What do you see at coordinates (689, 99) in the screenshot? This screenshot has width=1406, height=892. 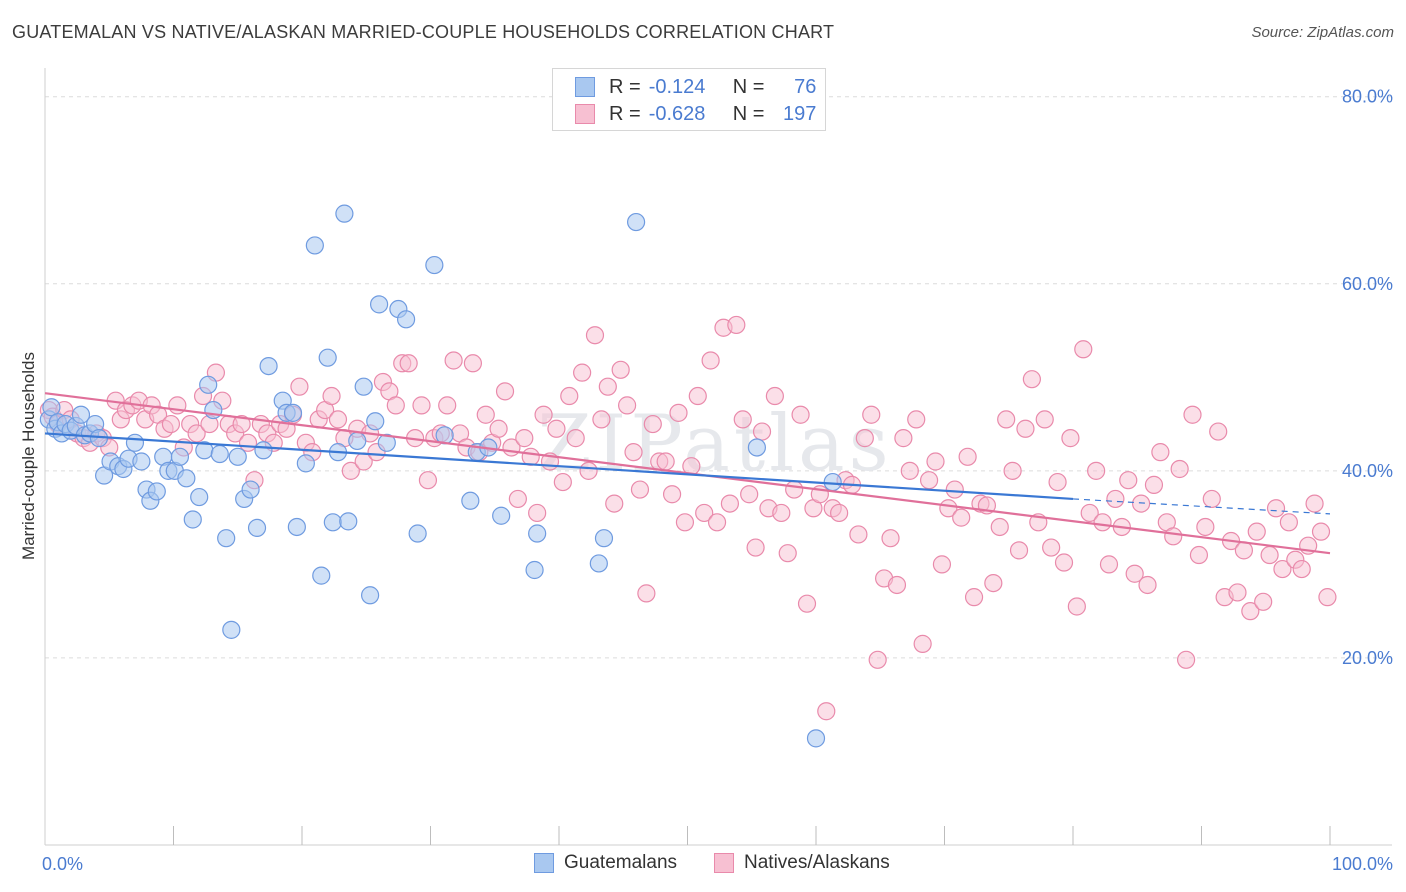 I see `stats-legend: R = -0.124 N = 76 R = -0.628 N = 197` at bounding box center [689, 99].